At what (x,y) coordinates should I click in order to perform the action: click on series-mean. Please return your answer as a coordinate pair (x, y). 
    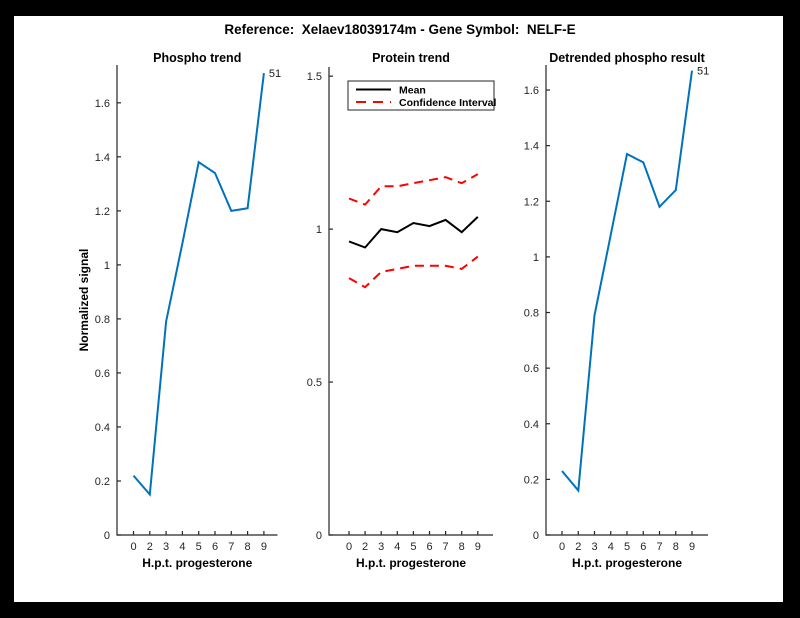
    Looking at the image, I should click on (413, 232).